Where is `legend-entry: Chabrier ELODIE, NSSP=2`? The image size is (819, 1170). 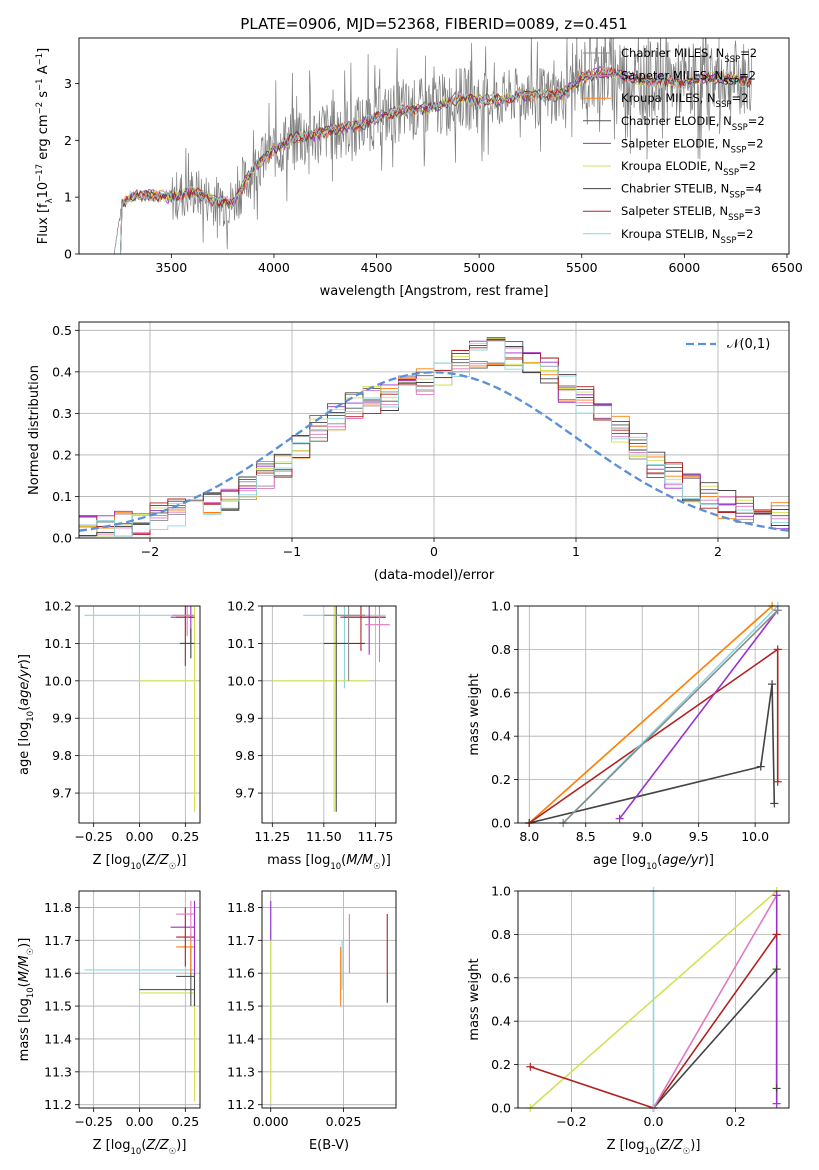
legend-entry: Chabrier ELODIE, NSSP=2 is located at coordinates (693, 123).